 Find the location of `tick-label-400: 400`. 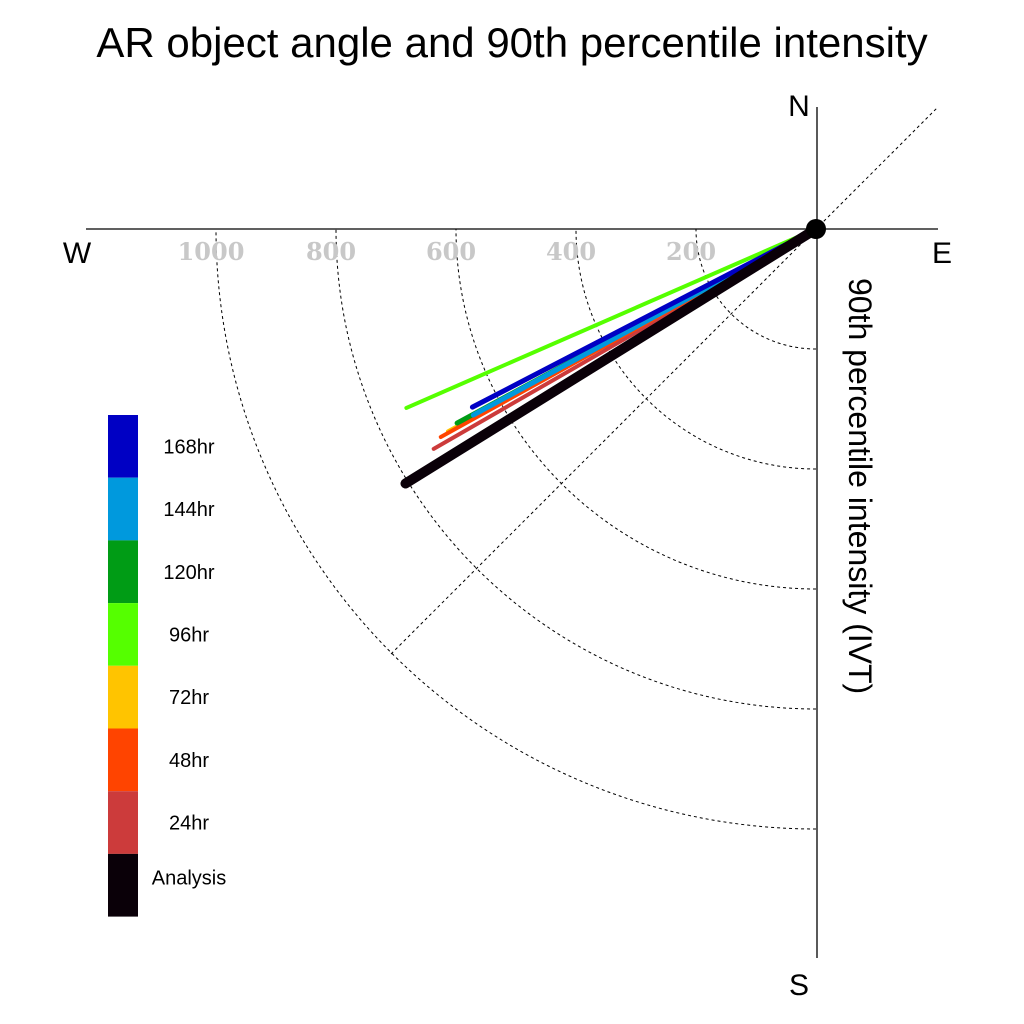

tick-label-400: 400 is located at coordinates (571, 251).